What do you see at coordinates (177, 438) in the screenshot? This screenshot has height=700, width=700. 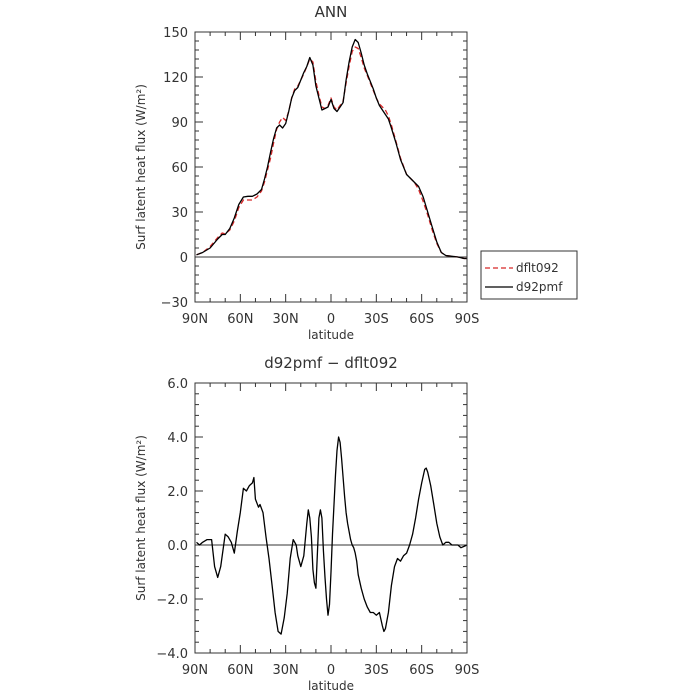 I see `y-tick-label: 4.0` at bounding box center [177, 438].